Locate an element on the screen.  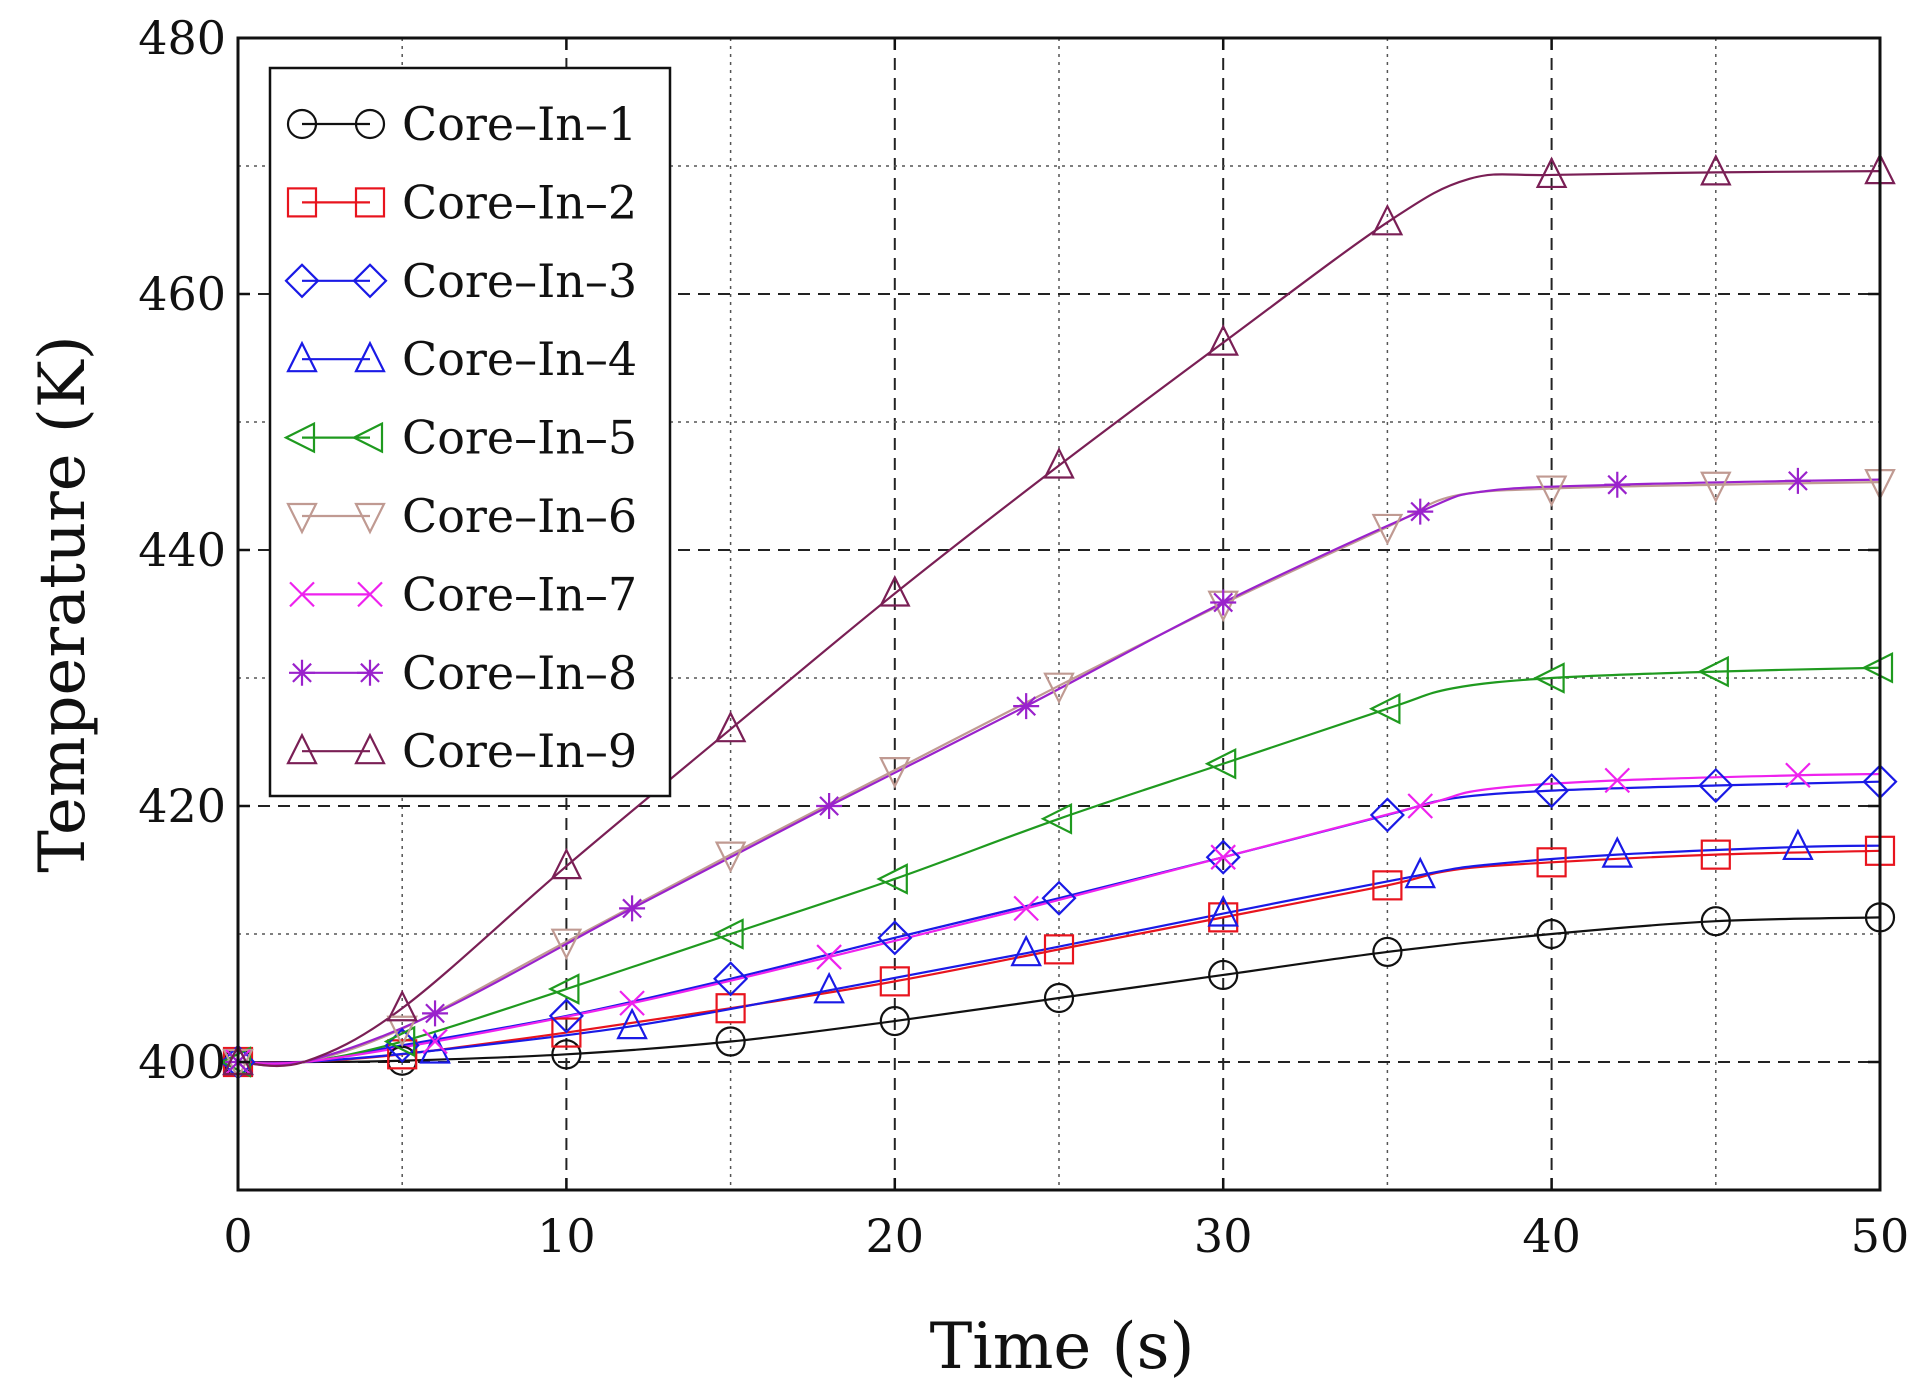
legend-label-core-in-2: Core–In–2 is located at coordinates (519, 202).